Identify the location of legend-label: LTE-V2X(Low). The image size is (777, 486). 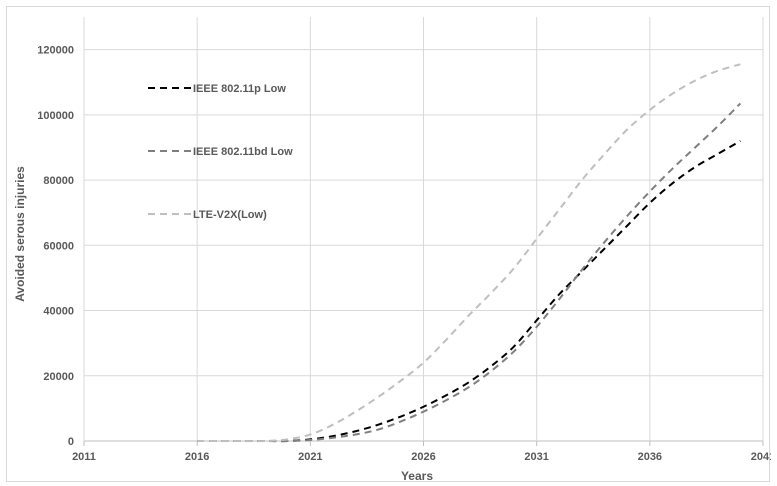
(230, 215).